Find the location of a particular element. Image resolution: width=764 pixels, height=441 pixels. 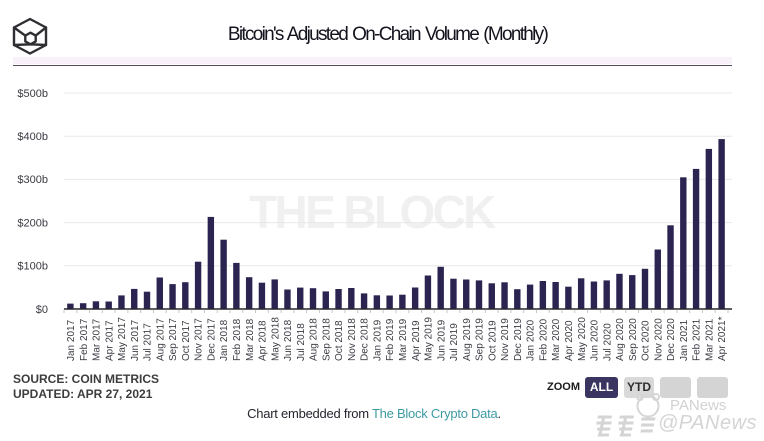

svg-text: Apr 2020 is located at coordinates (569, 340).